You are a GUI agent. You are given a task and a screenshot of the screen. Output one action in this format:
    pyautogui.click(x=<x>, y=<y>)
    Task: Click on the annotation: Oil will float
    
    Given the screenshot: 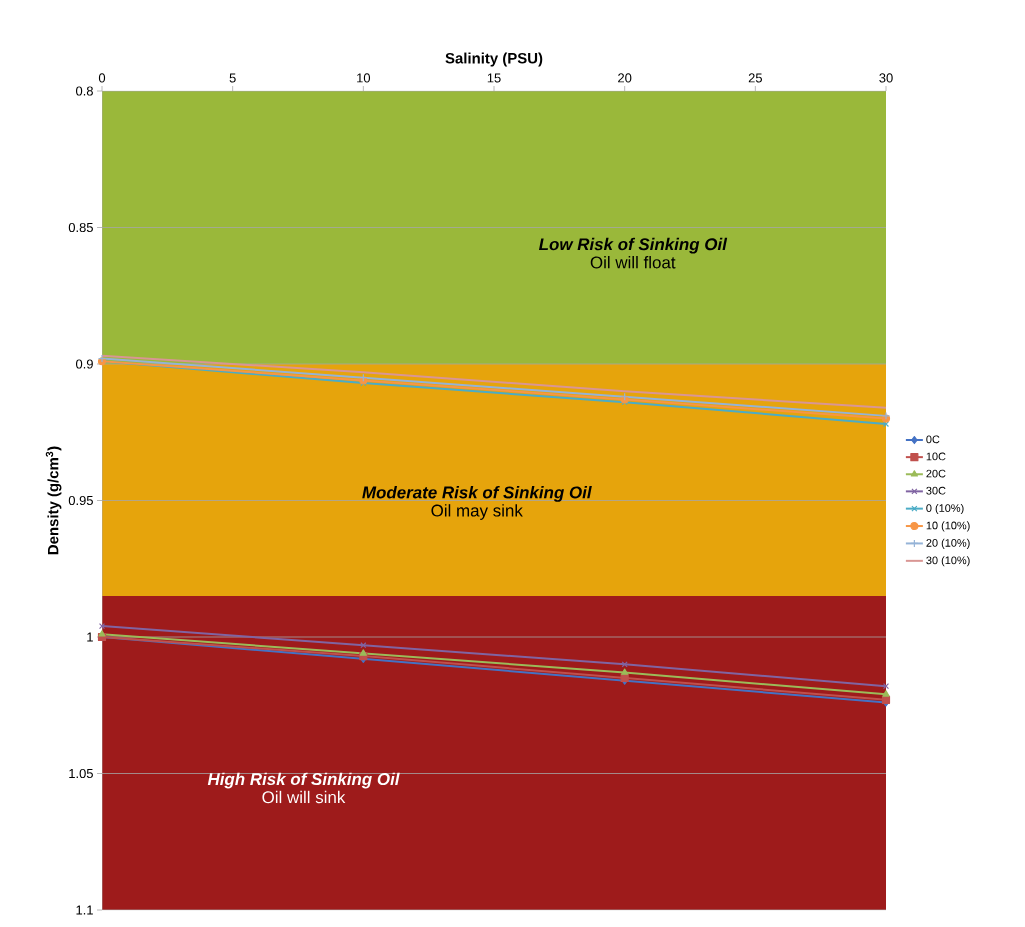 What is the action you would take?
    pyautogui.click(x=633, y=262)
    